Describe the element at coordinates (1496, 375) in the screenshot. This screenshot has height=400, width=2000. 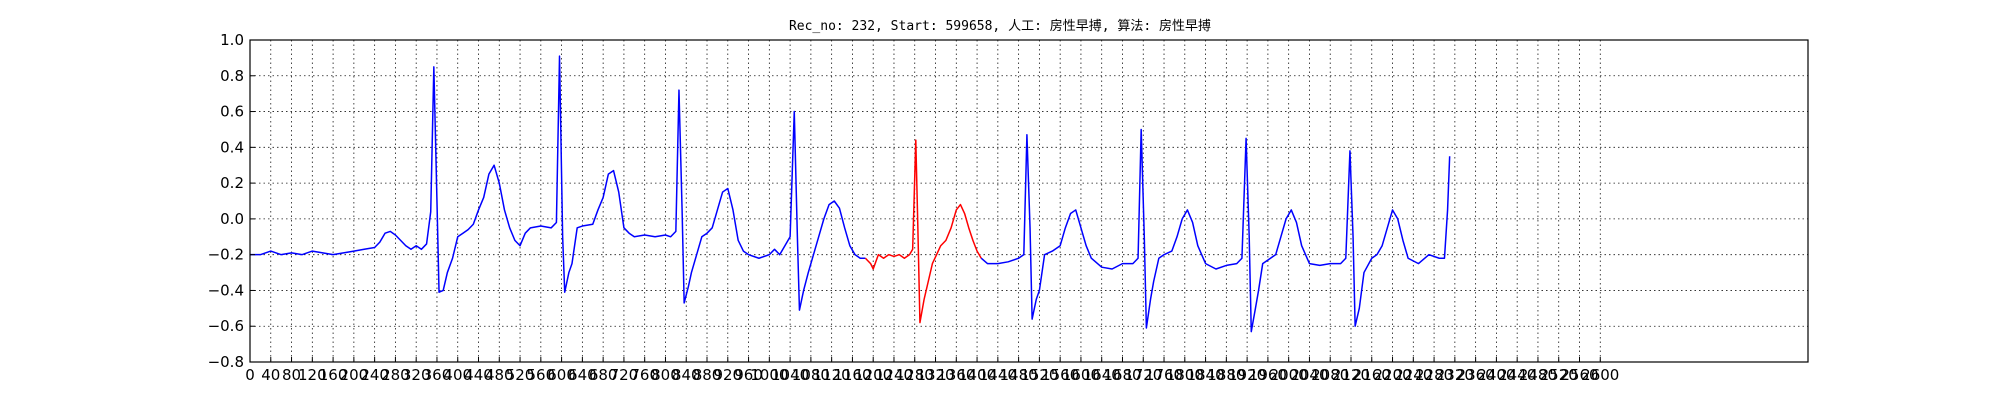
I see `x-tick-label: 2400` at that location.